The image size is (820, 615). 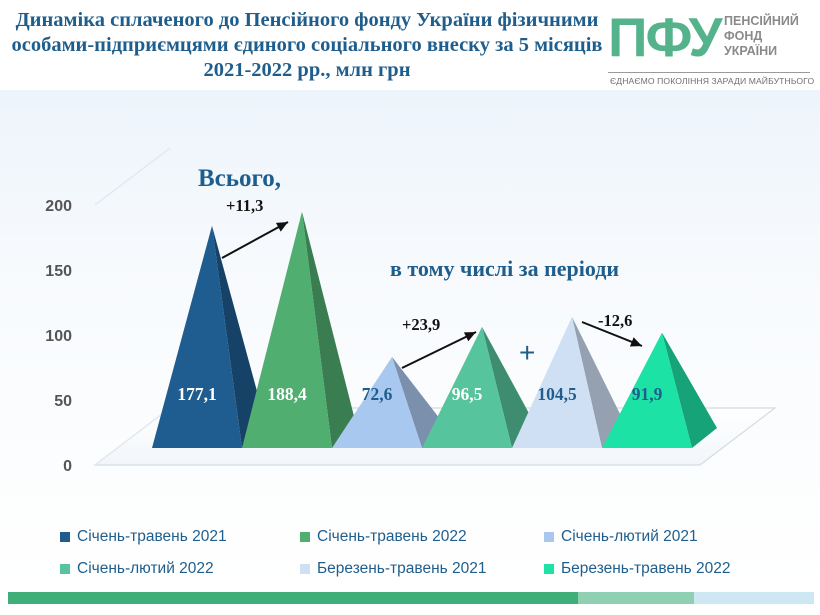 I want to click on pyramid-4: 96,5, so click(x=479, y=387).